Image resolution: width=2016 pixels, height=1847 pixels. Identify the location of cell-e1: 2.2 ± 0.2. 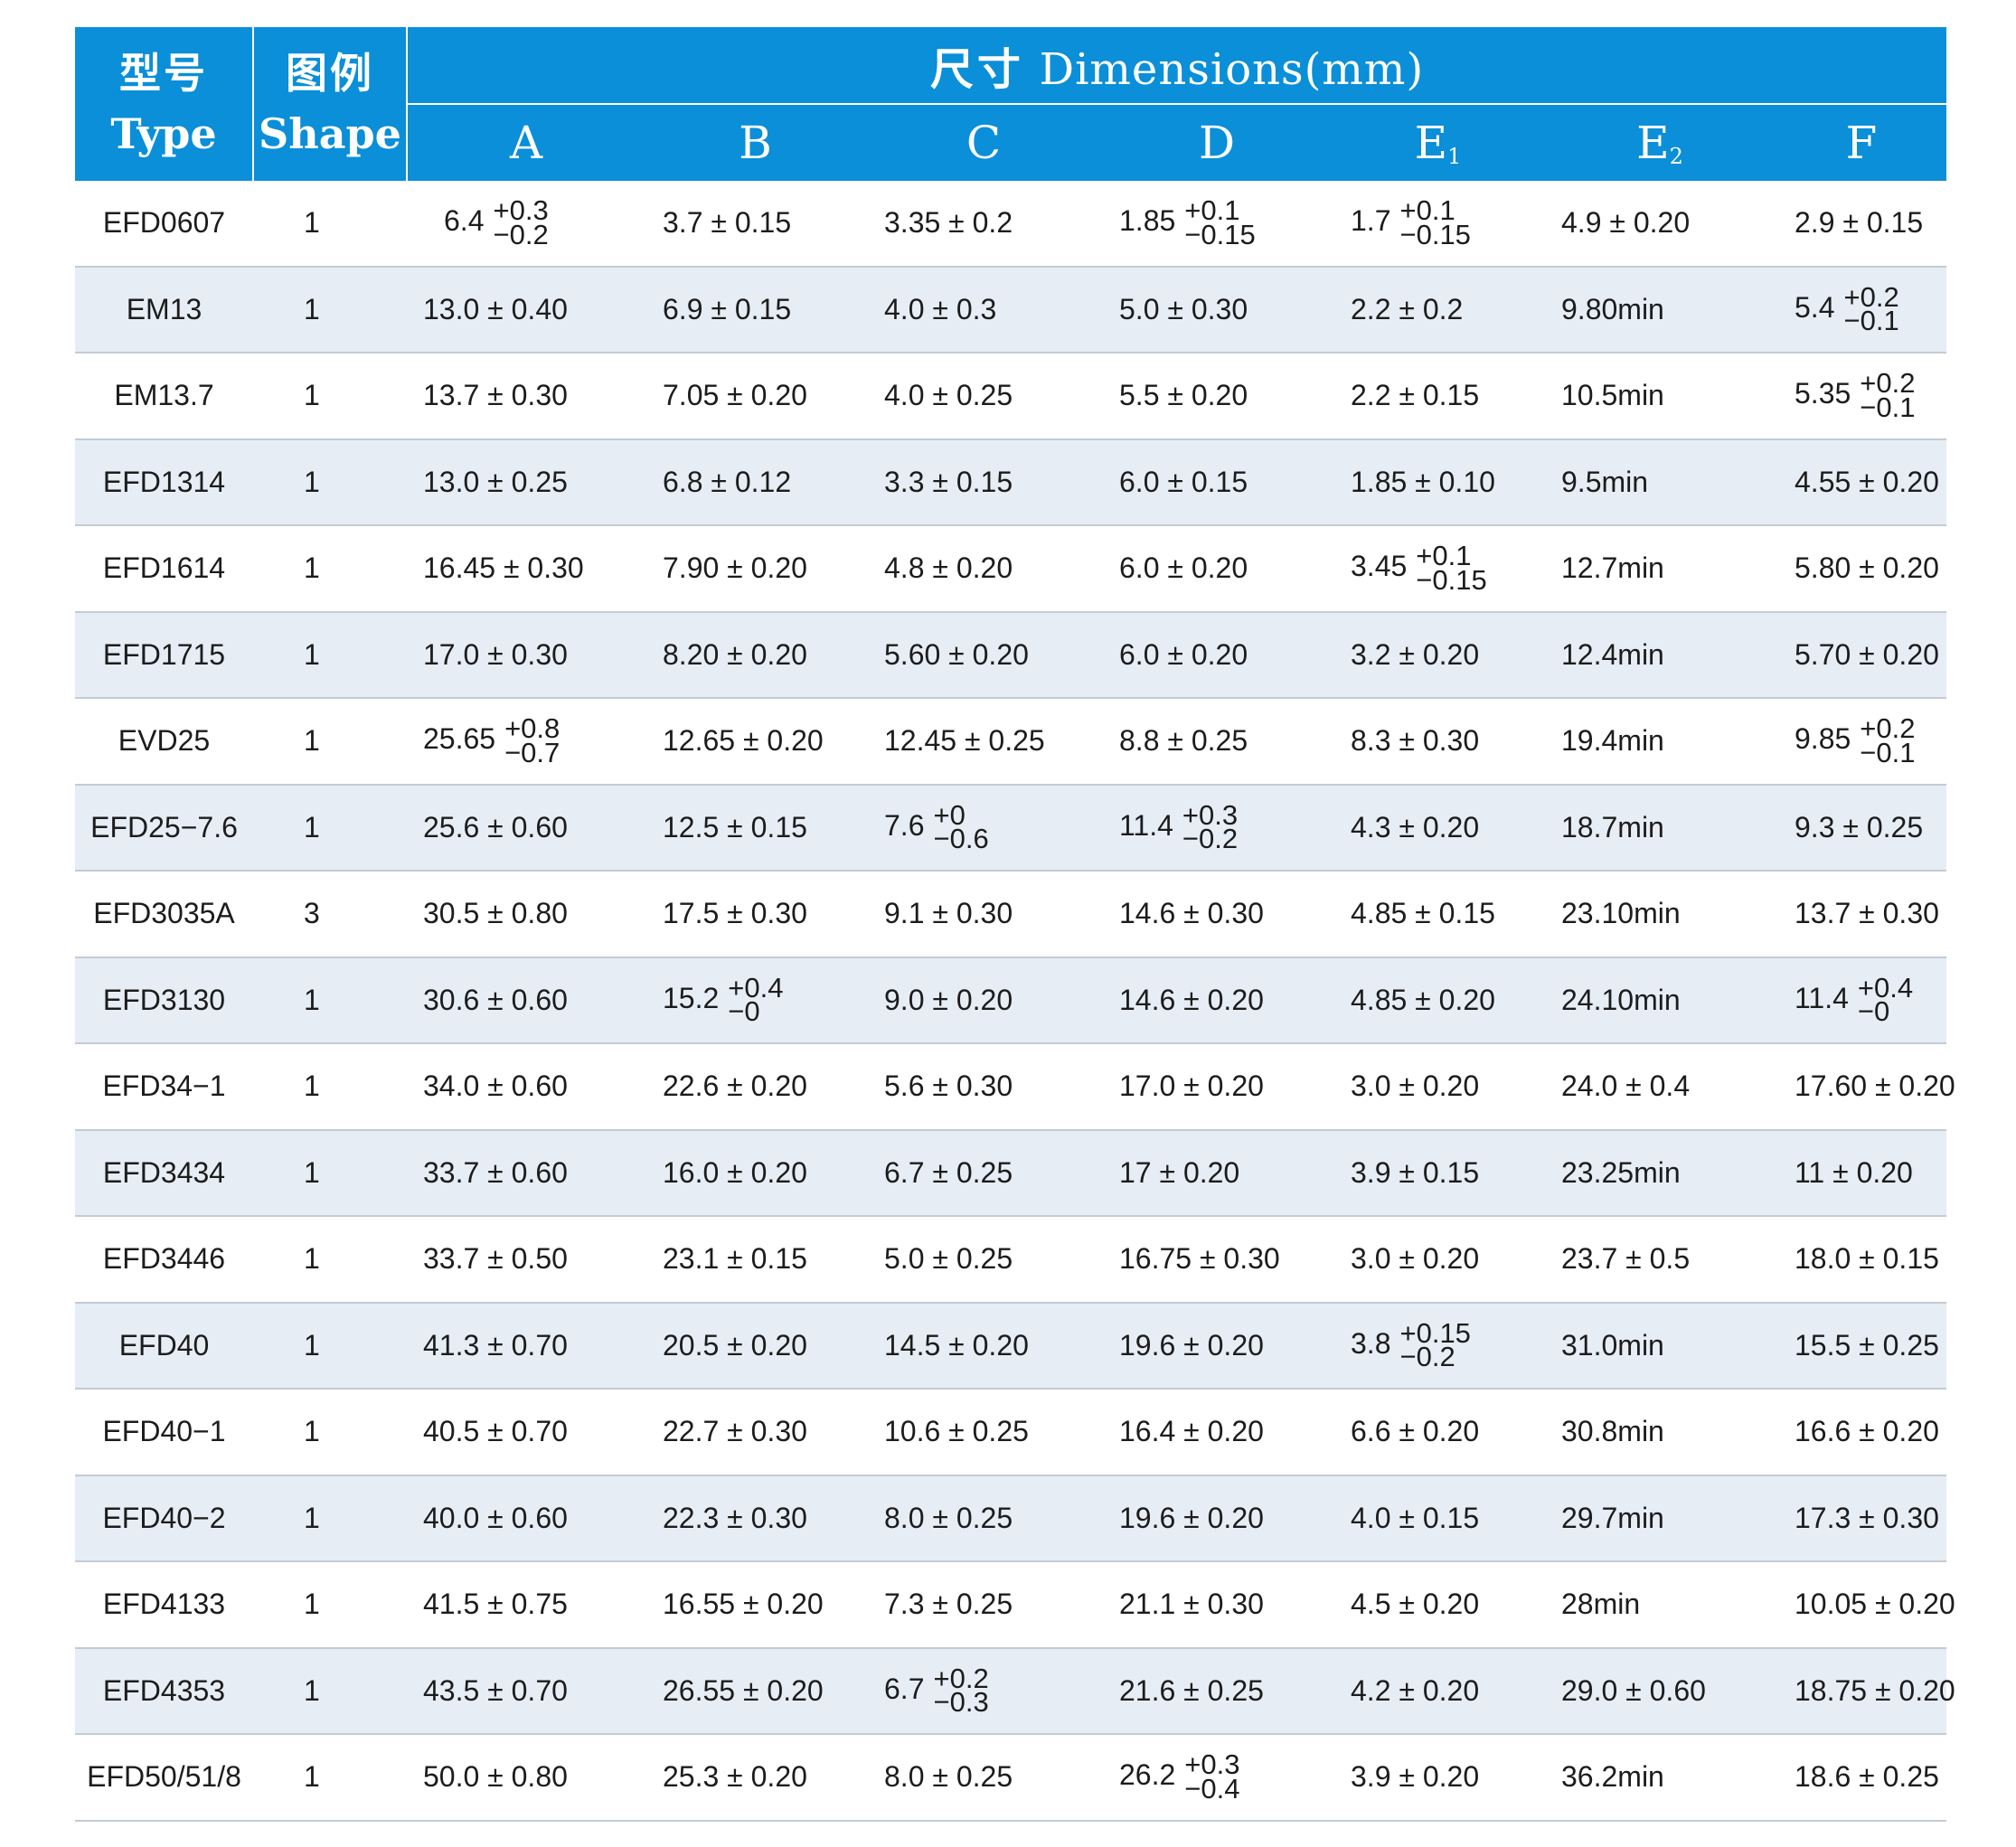
(1438, 310).